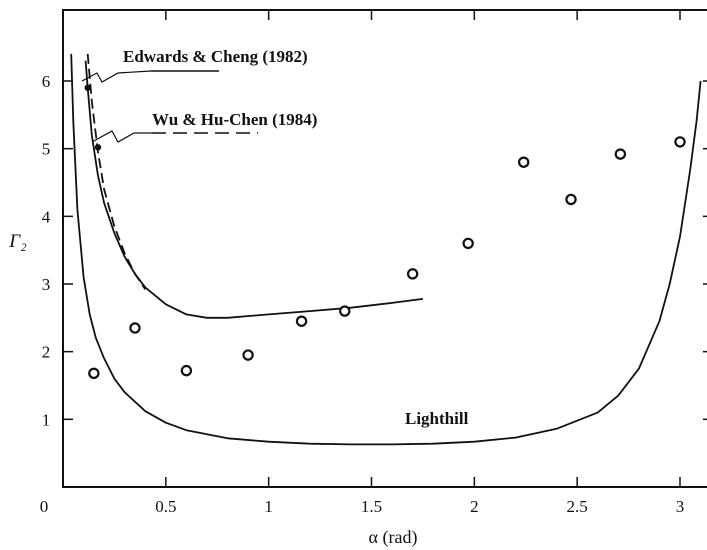 This screenshot has width=707, height=550. I want to click on x-tick-label: 0, so click(44, 506).